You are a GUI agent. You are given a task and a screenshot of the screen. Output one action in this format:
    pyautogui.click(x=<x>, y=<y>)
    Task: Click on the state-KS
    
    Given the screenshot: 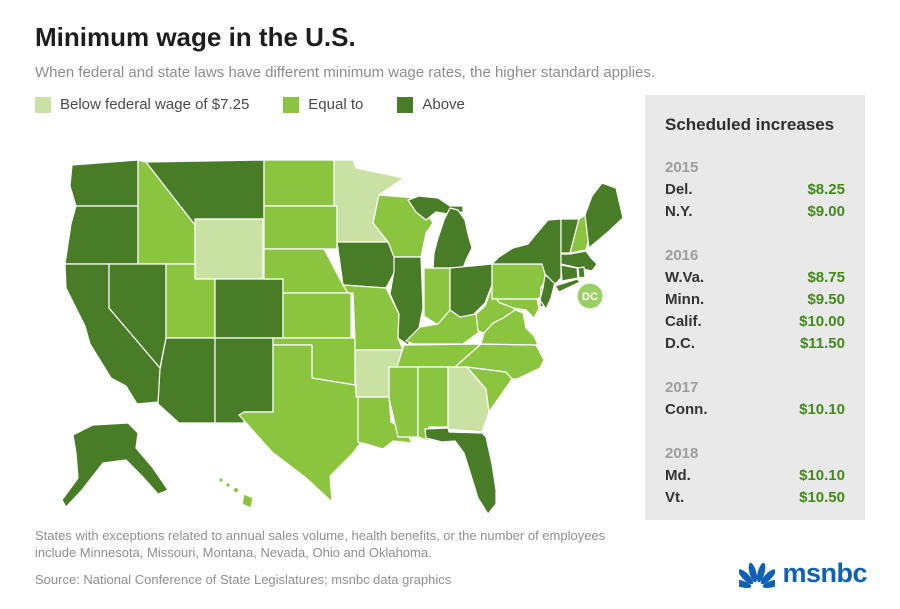 What is the action you would take?
    pyautogui.click(x=317, y=315)
    